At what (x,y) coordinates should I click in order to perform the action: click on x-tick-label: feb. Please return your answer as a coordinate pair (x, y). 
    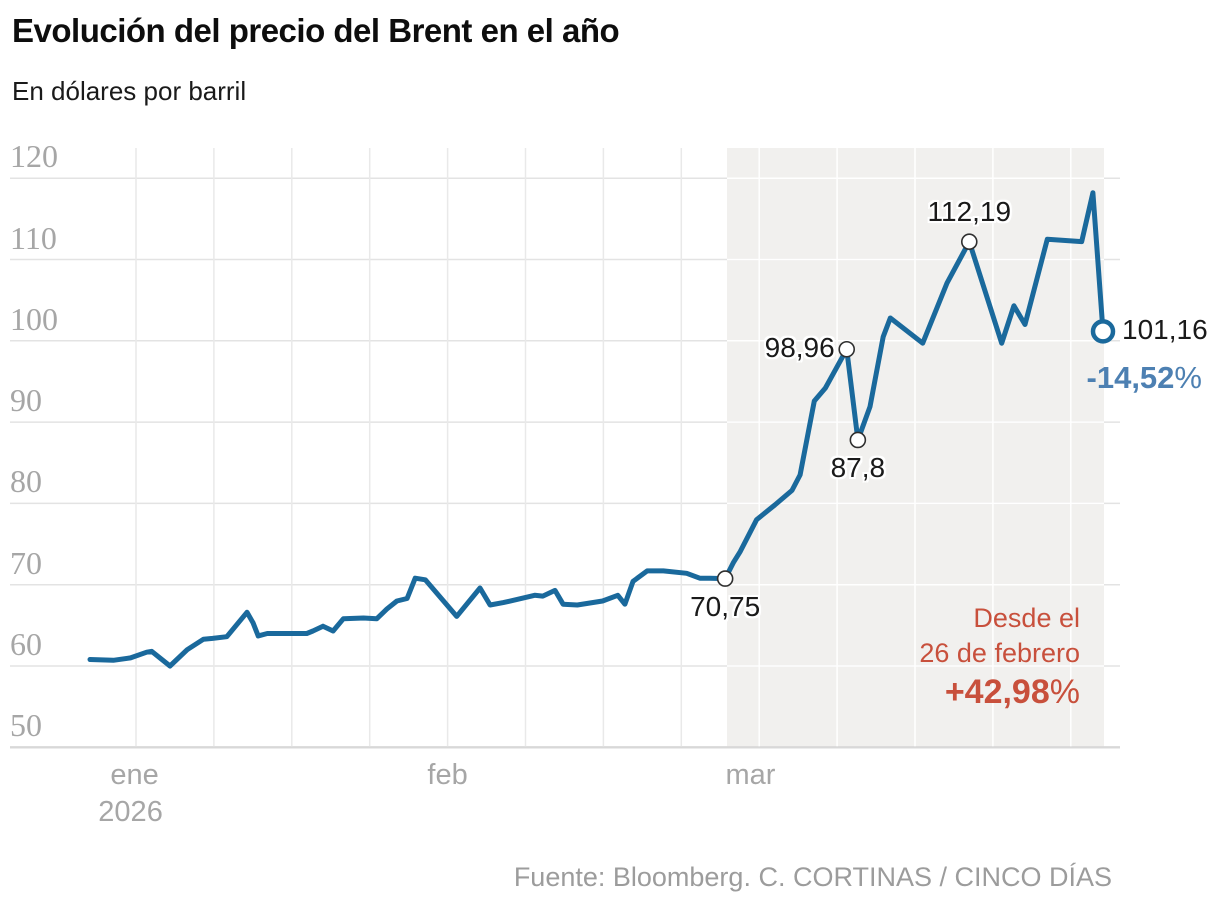
    Looking at the image, I should click on (447, 775).